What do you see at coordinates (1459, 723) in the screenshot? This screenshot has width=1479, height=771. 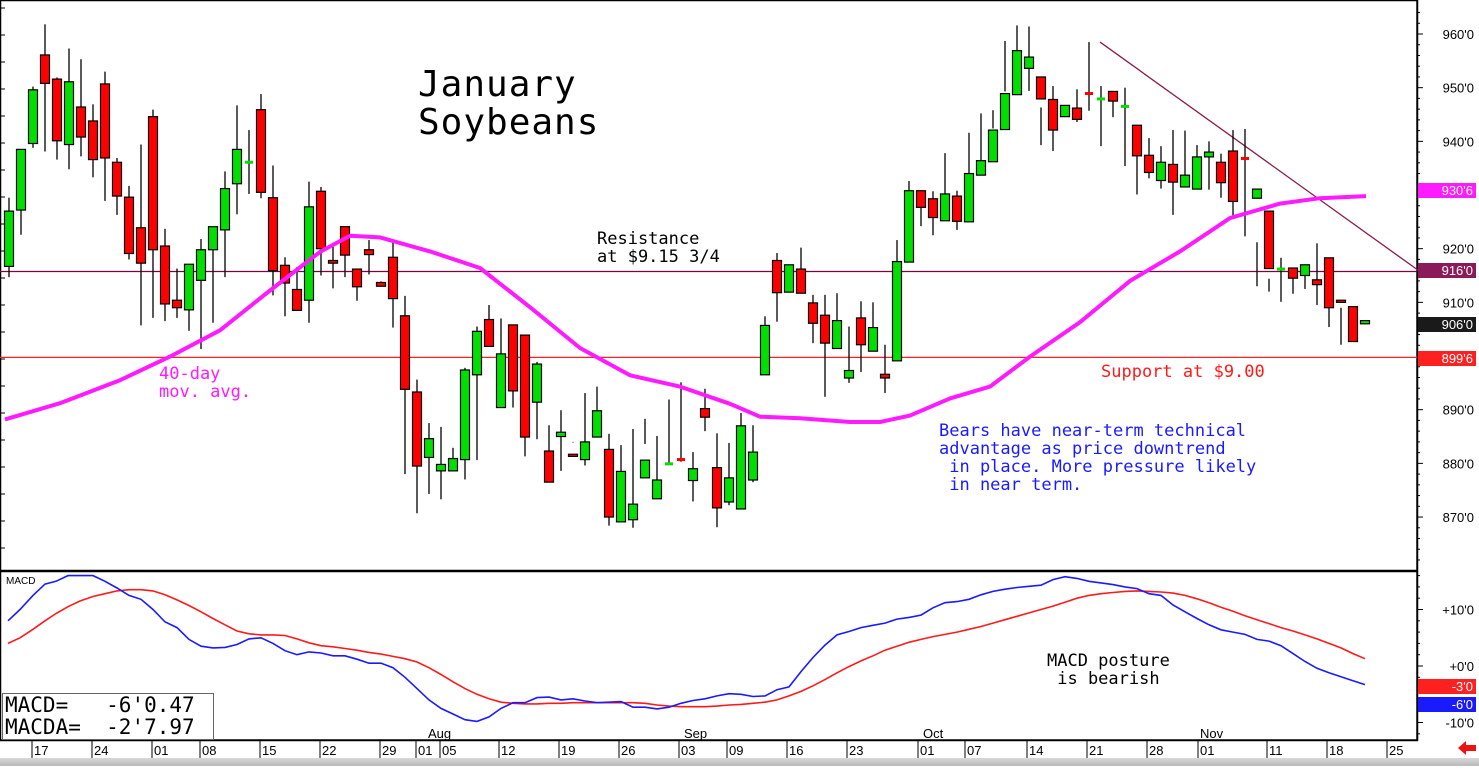 I see `macd-tick-label: -10'0` at bounding box center [1459, 723].